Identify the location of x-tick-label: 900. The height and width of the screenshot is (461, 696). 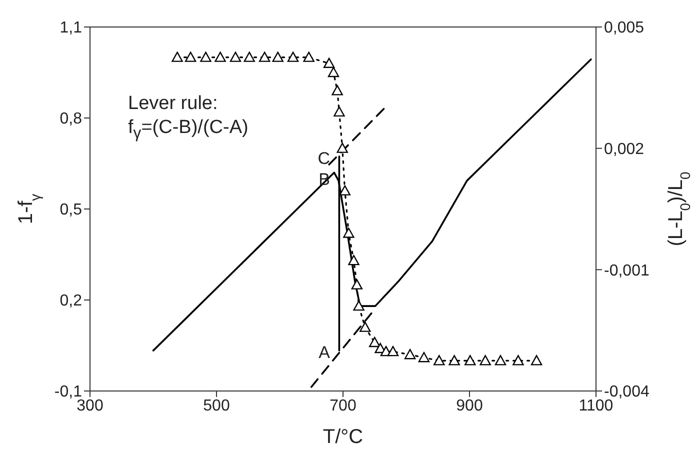
(469, 405).